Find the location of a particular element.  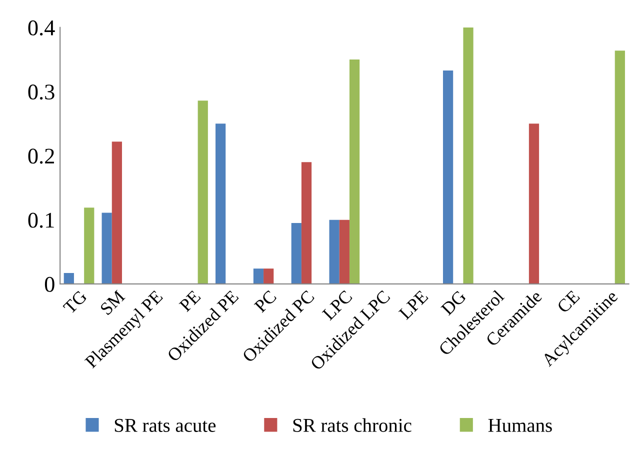

legend-label: Humans is located at coordinates (520, 425).